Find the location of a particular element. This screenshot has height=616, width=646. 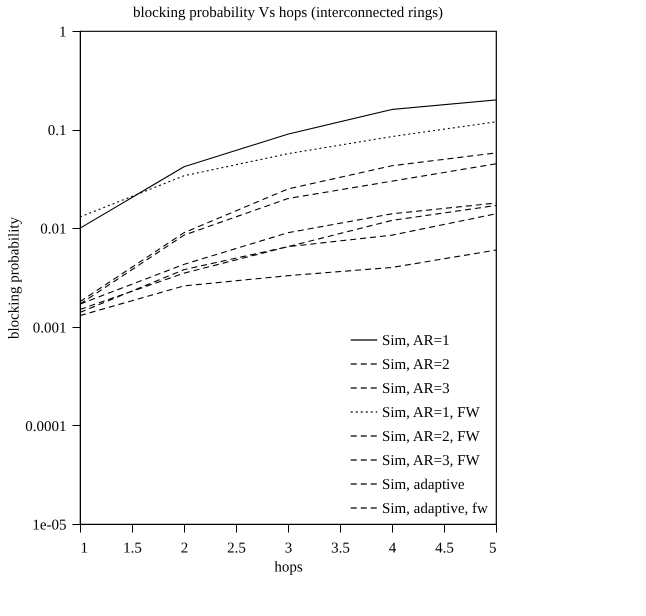

legend-label: Sim, AR=1 is located at coordinates (416, 341).